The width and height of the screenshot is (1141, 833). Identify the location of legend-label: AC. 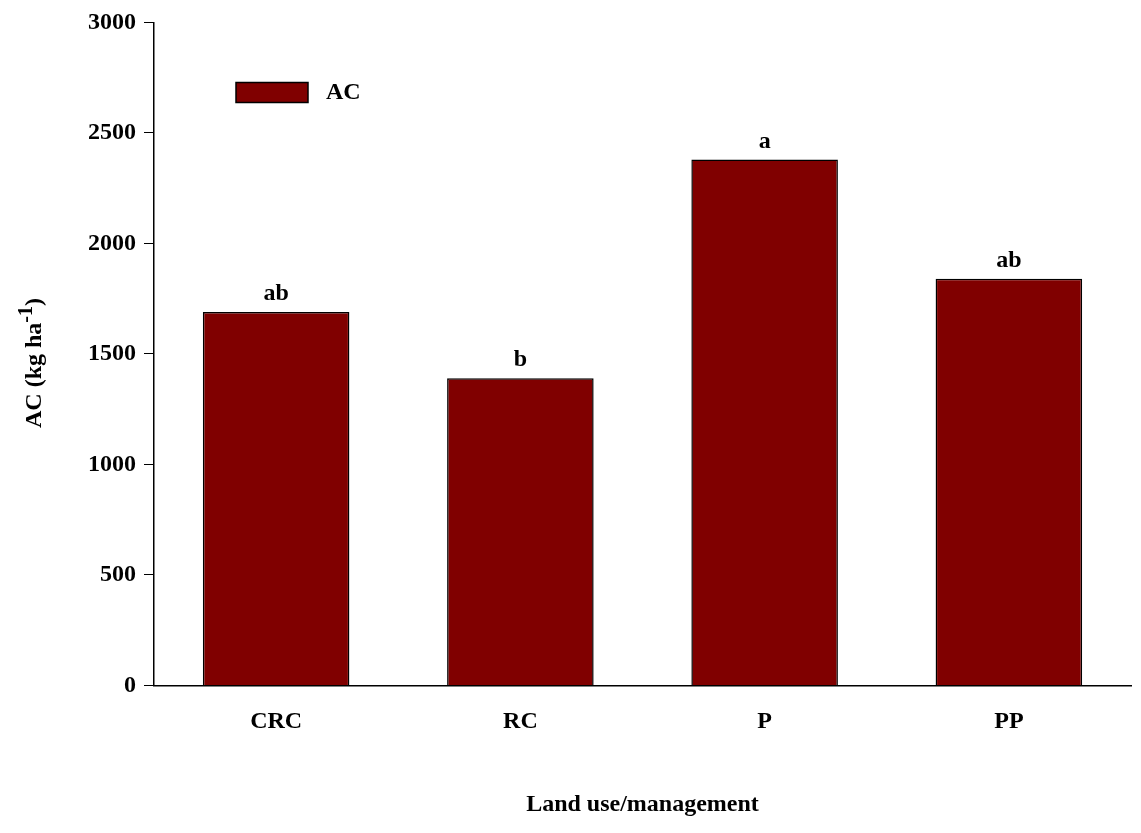
(343, 90).